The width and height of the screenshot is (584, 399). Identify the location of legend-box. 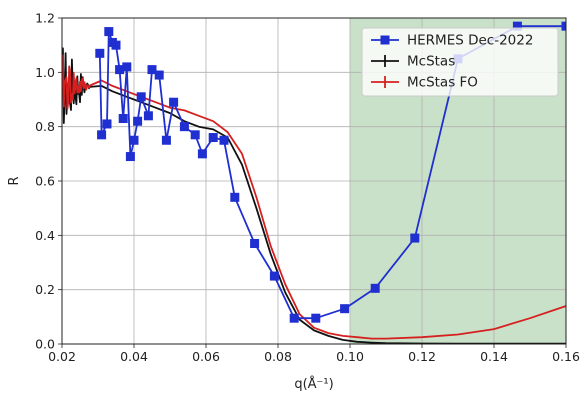
(460, 62).